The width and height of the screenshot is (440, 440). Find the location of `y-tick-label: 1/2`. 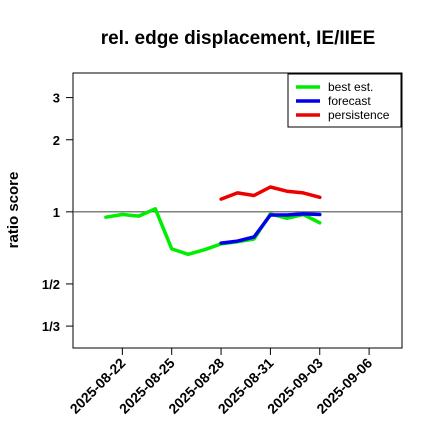

y-tick-label: 1/2 is located at coordinates (51, 284).